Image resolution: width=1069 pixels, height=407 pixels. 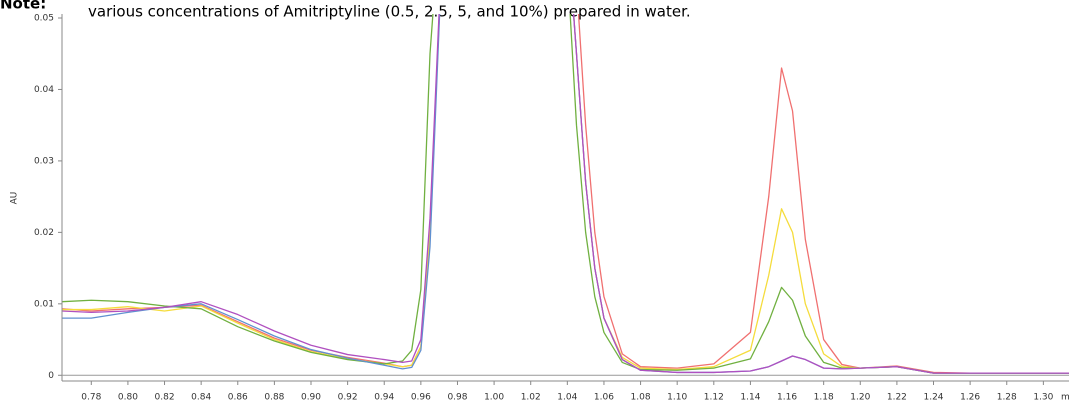 What do you see at coordinates (274, 398) in the screenshot?
I see `x-tick-label: 0.88` at bounding box center [274, 398].